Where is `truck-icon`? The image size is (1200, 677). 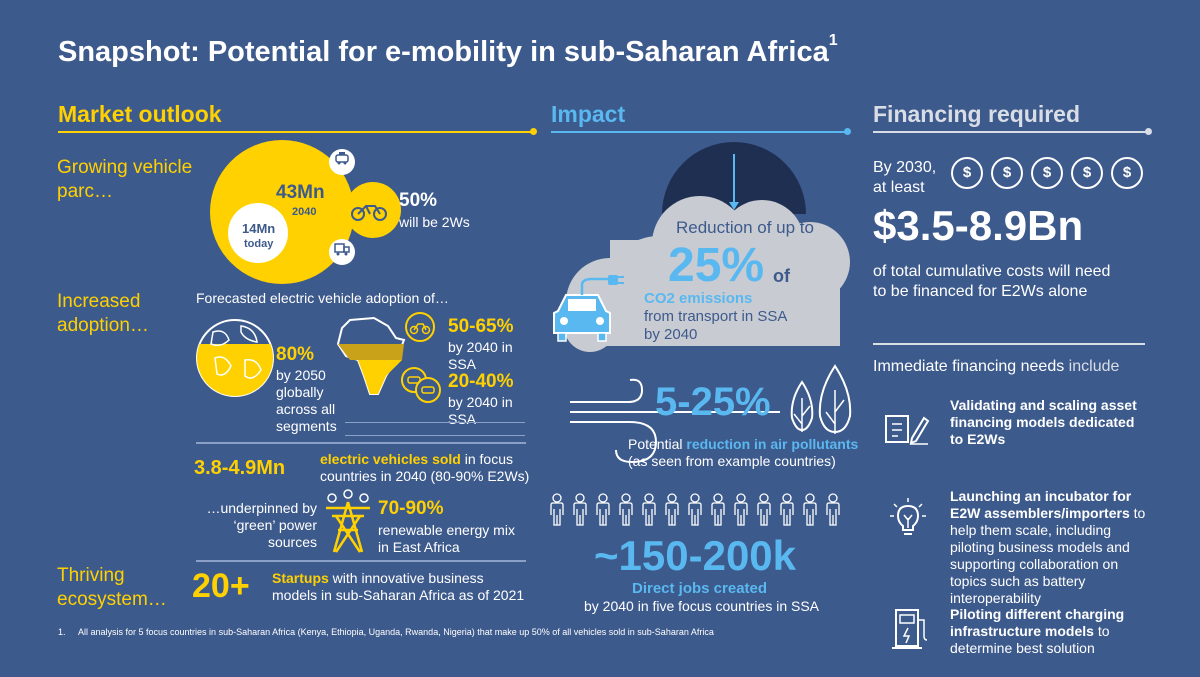
truck-icon is located at coordinates (342, 251).